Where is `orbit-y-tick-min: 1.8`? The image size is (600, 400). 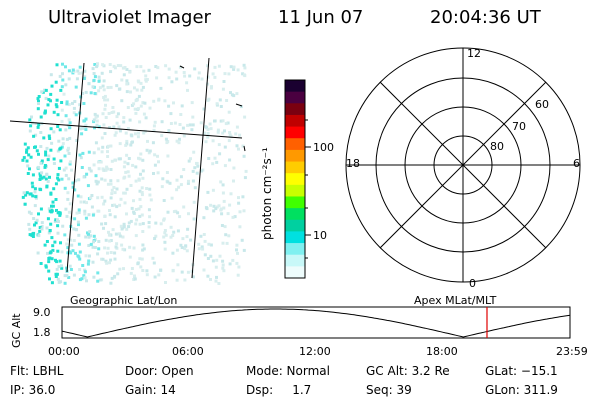 orbit-y-tick-min: 1.8 is located at coordinates (42, 332).